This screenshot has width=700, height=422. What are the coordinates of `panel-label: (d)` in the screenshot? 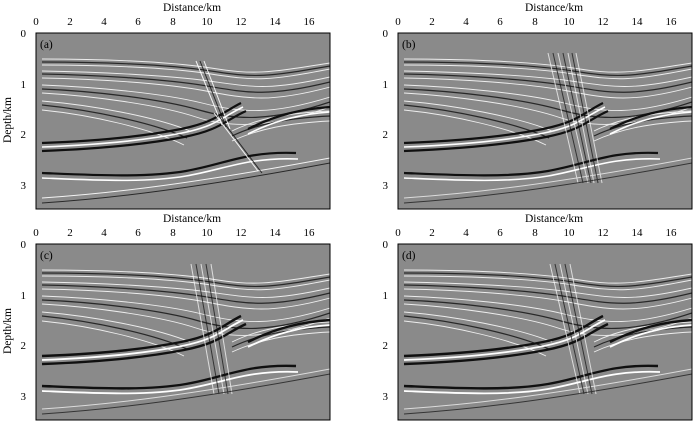 It's located at (409, 256).